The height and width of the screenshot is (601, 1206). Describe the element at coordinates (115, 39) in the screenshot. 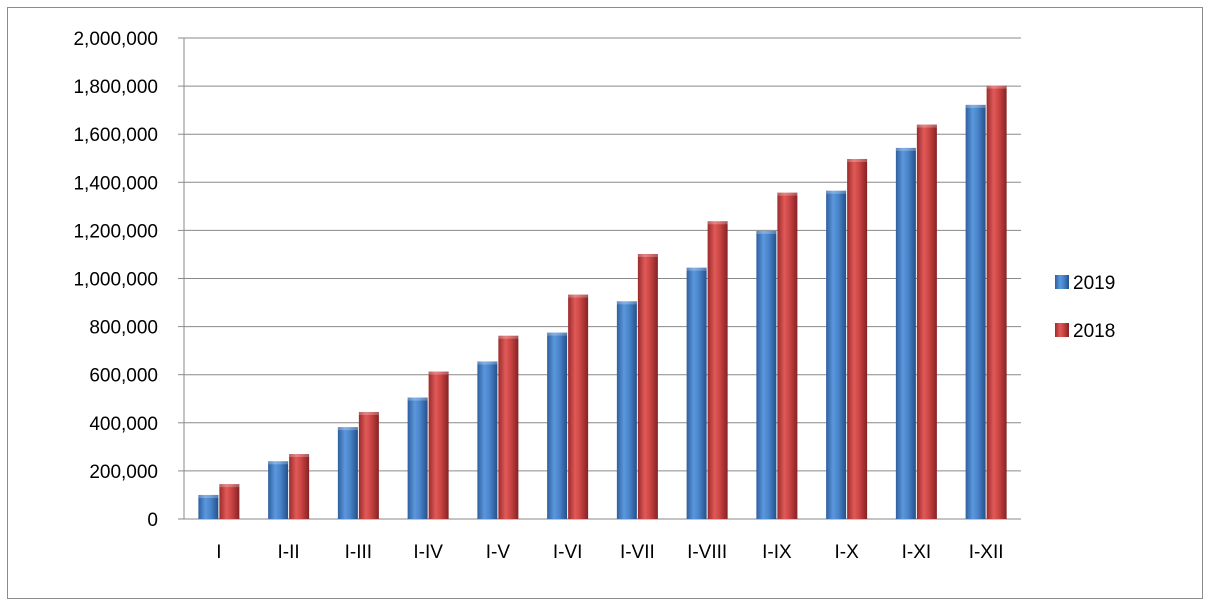

I see `y-tick-label: 2,000,000` at that location.